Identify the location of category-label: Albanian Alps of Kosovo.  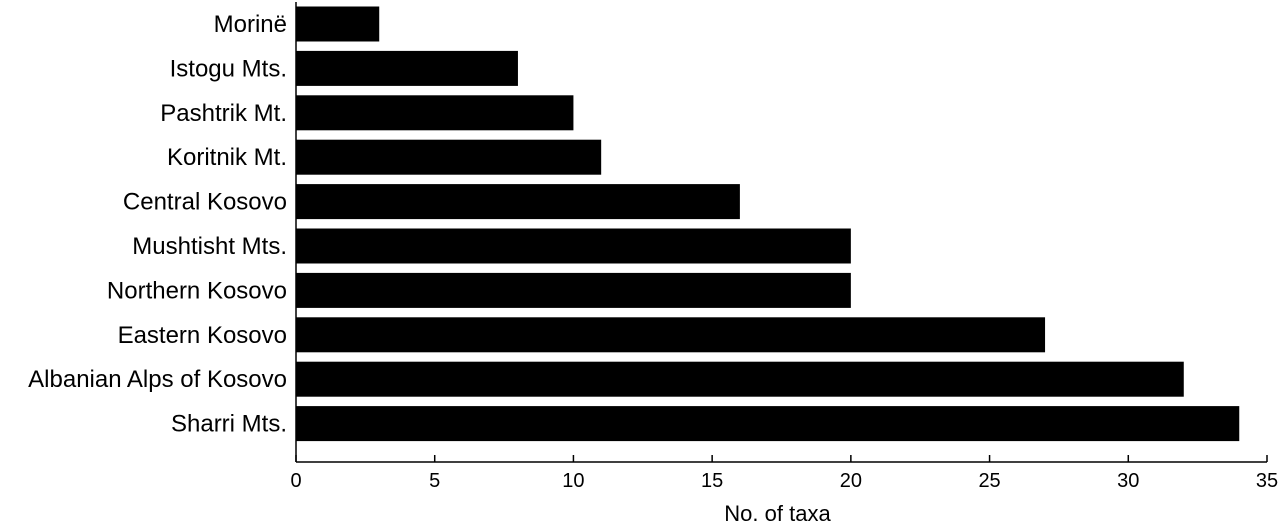
(157, 379).